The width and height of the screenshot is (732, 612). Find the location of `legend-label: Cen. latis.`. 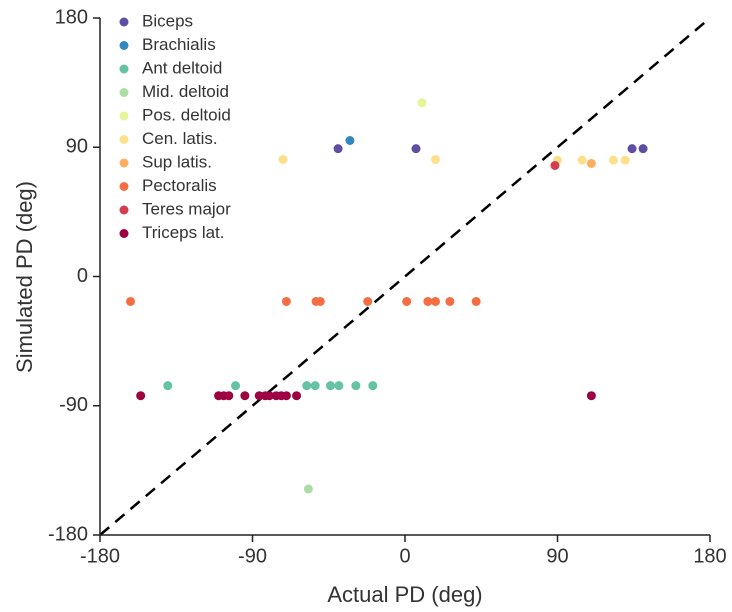

legend-label: Cen. latis. is located at coordinates (180, 138).